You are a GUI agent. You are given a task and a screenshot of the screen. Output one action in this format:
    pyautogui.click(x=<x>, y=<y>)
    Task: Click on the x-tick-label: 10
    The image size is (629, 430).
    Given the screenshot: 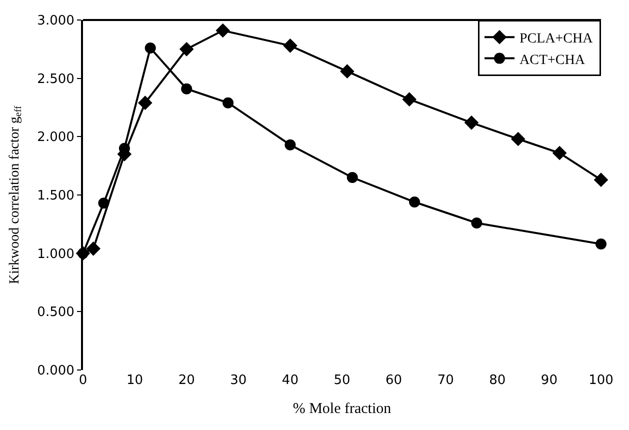 What is the action you would take?
    pyautogui.click(x=135, y=380)
    